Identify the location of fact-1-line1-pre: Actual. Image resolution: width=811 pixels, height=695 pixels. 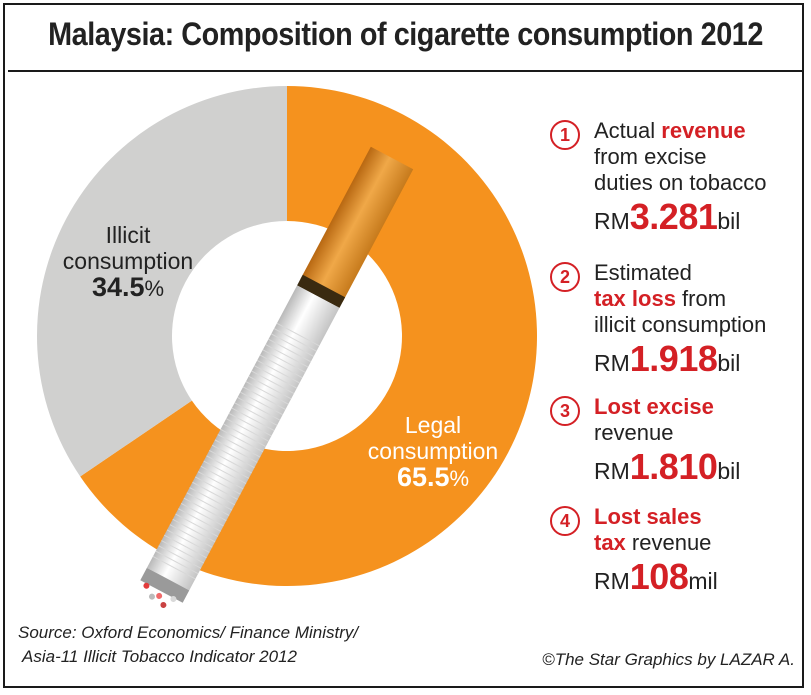
(628, 130).